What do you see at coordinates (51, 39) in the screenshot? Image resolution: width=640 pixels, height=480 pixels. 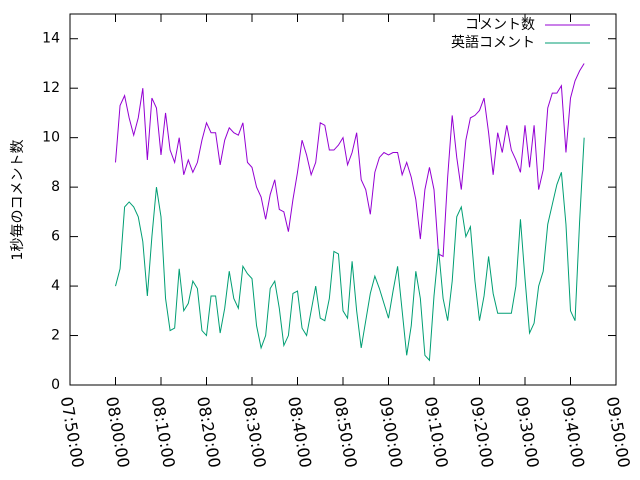 I see `y-tick-label: 14` at bounding box center [51, 39].